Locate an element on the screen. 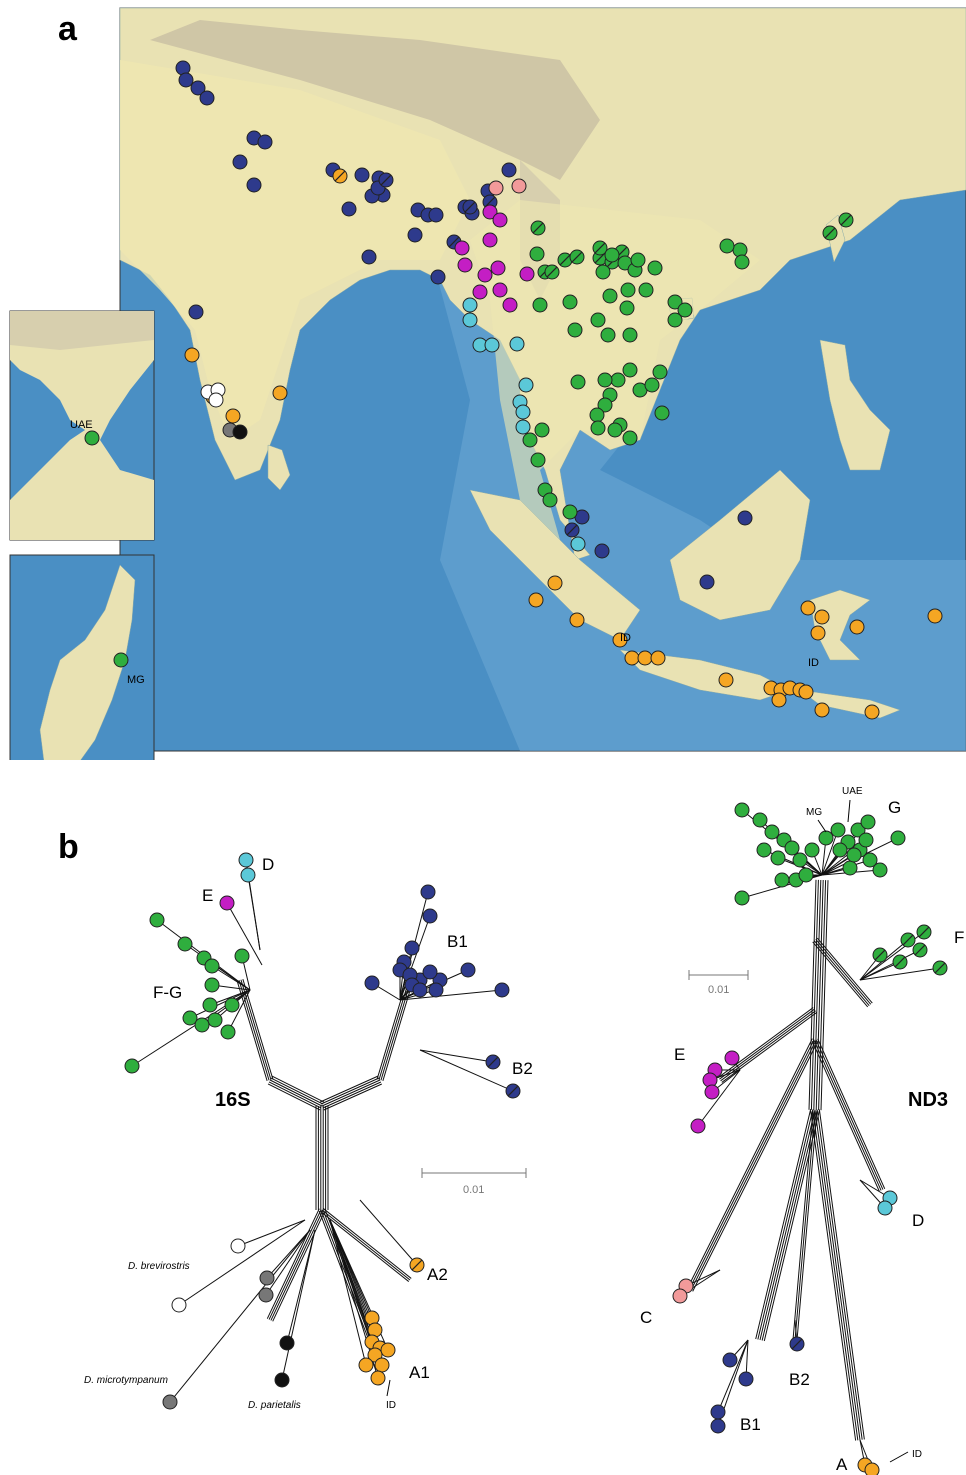 The image size is (966, 1475). inset-uae: UAE is located at coordinates (82, 425).